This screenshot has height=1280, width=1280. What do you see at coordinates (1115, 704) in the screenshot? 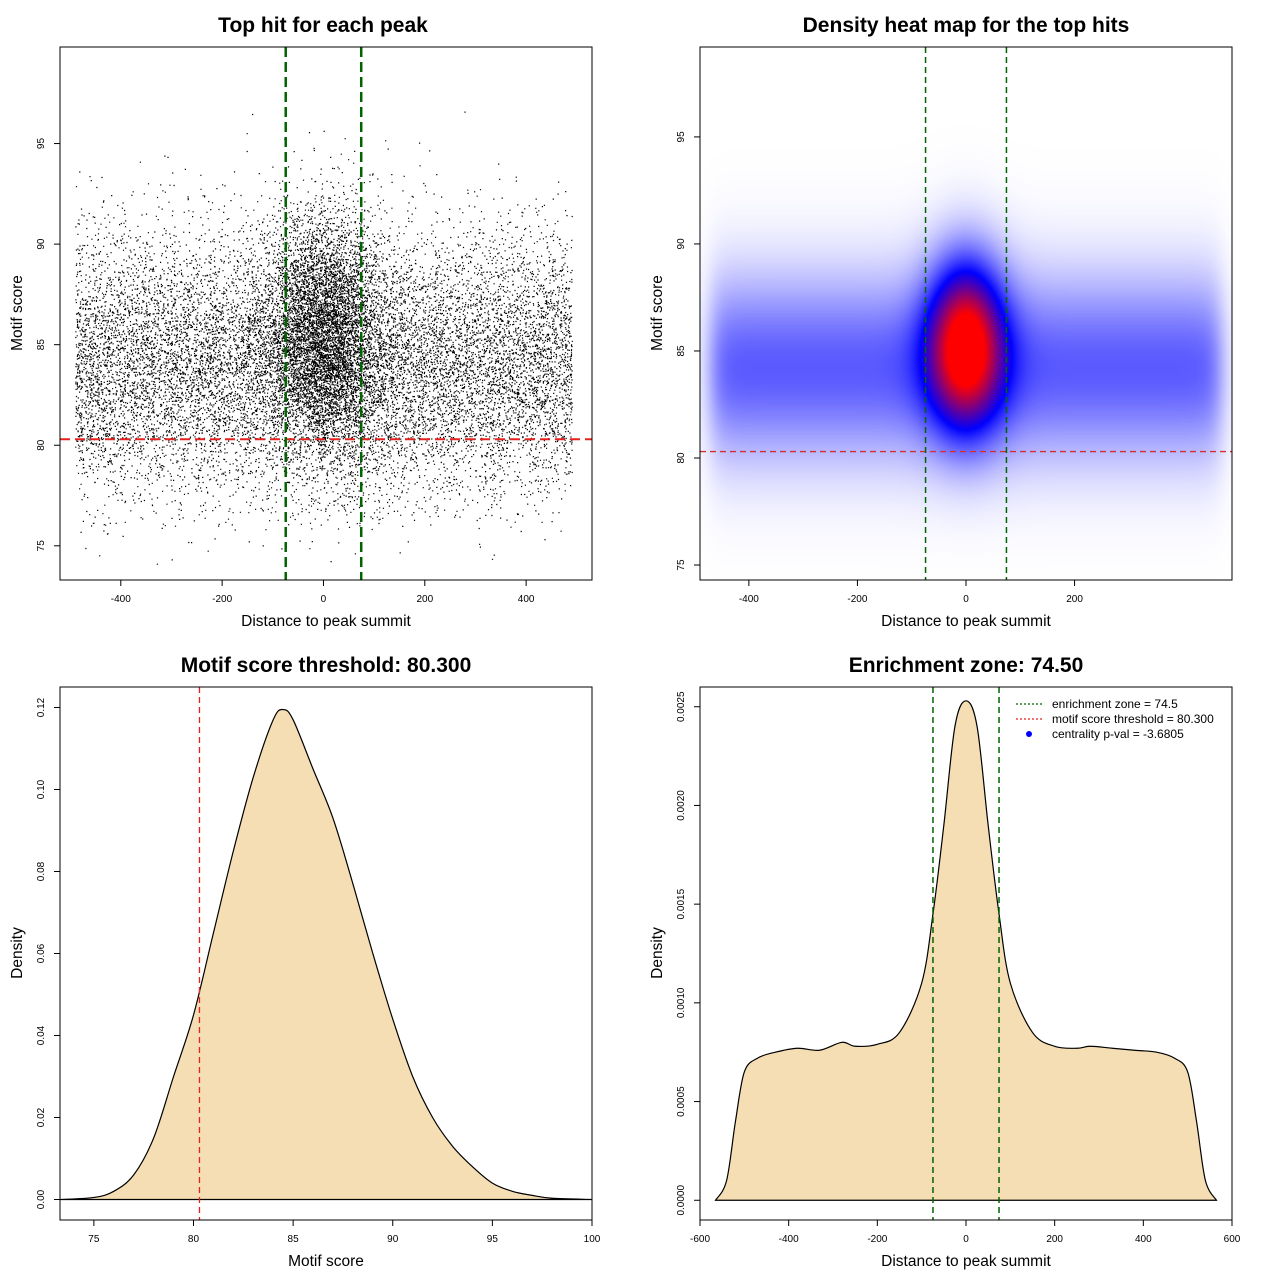
I see `legend-label-enrichment-zone: enrichment zone = 74.5` at bounding box center [1115, 704].